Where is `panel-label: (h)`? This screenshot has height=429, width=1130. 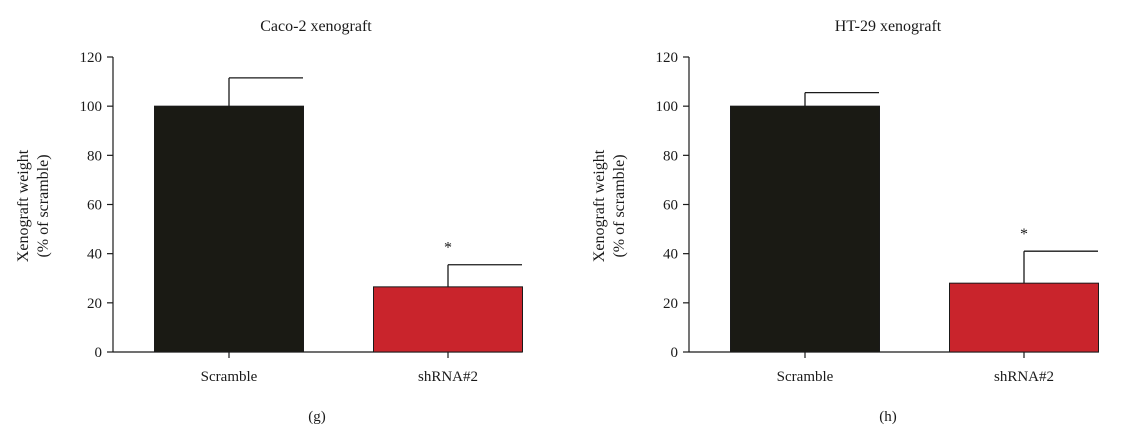 panel-label: (h) is located at coordinates (888, 417).